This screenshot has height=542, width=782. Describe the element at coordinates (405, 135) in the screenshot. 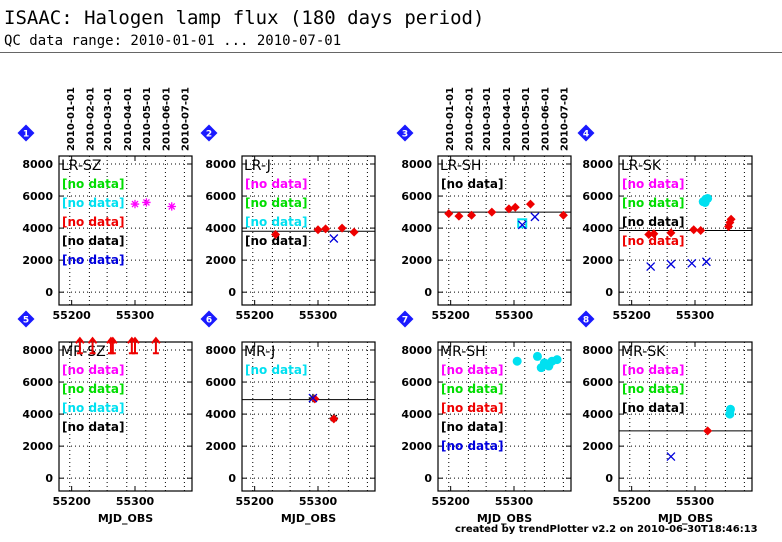

I see `panel-number: 3` at that location.